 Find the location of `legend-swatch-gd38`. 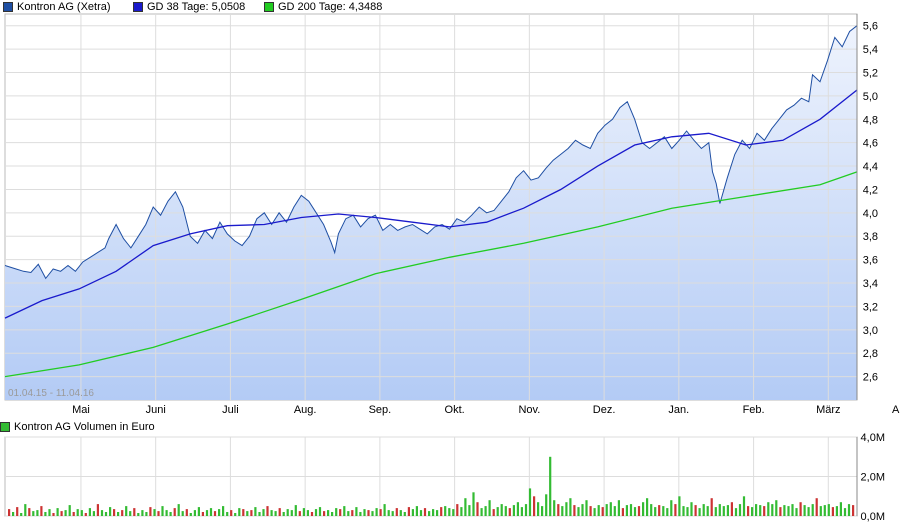

legend-swatch-gd38 is located at coordinates (138, 7).